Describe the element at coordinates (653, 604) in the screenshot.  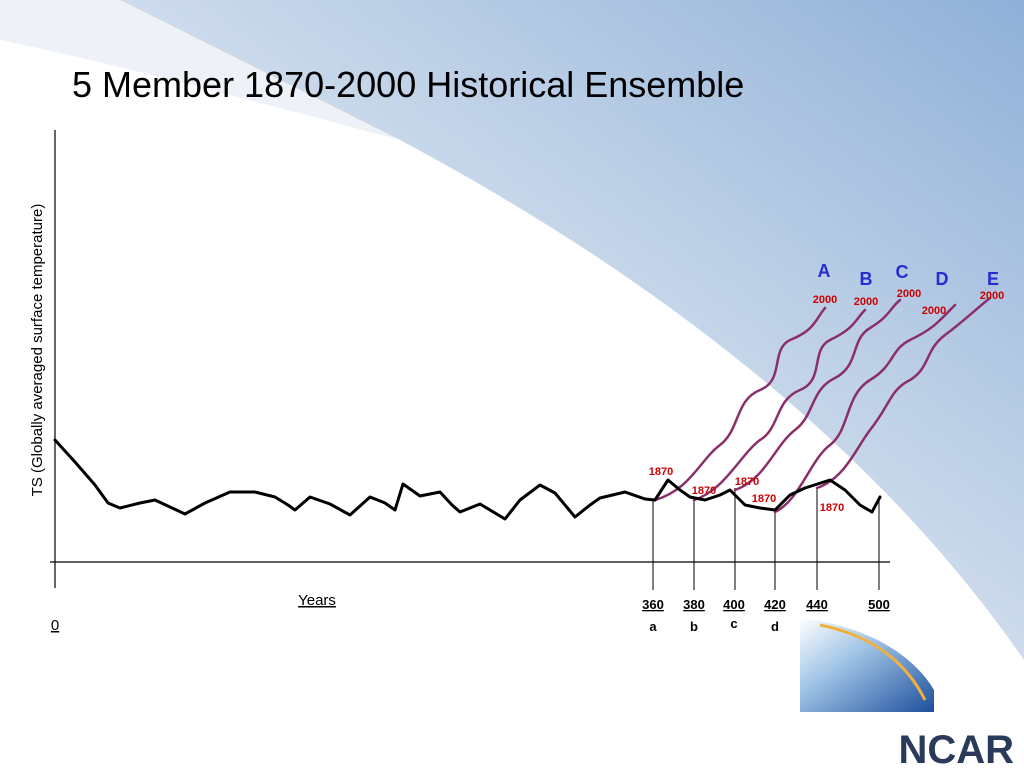
I see `branch-year: 360` at that location.